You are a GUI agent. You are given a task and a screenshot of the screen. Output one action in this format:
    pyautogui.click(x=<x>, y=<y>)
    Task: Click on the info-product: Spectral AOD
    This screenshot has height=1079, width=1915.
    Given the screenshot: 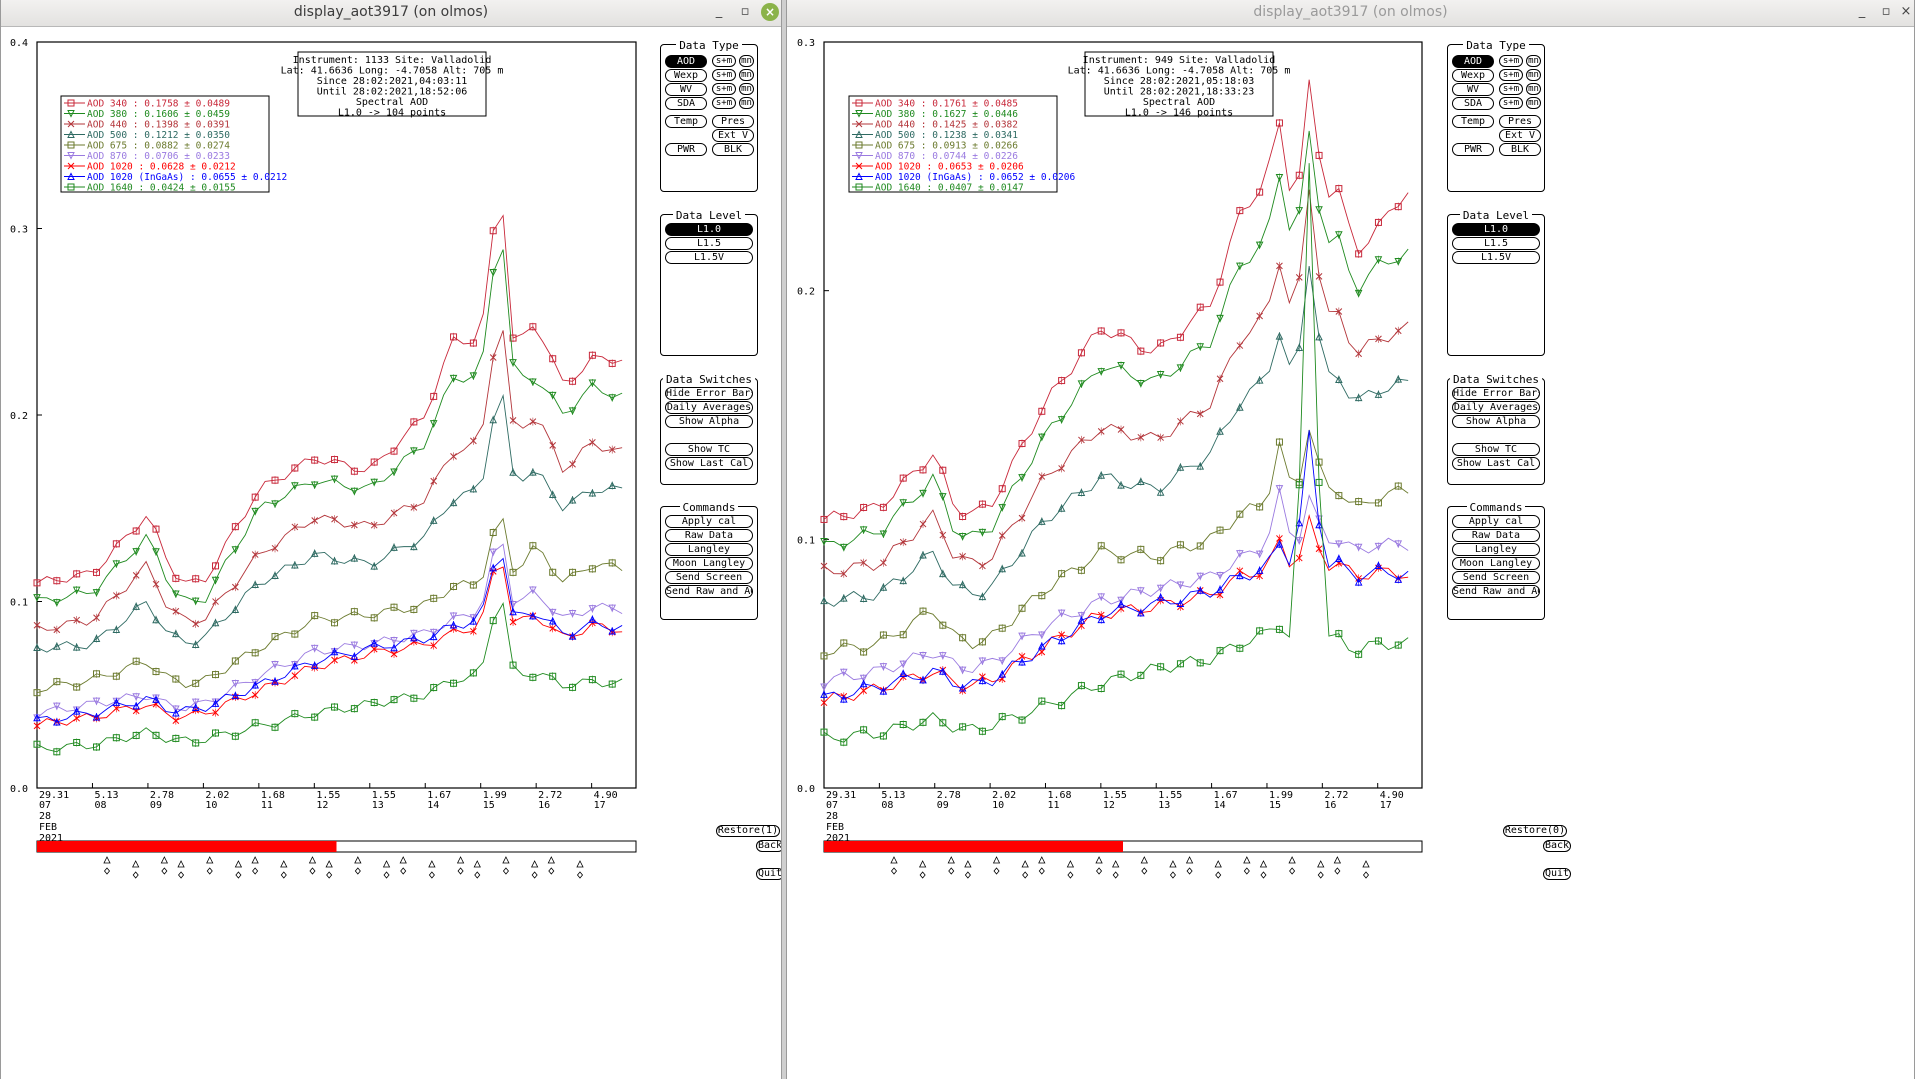 What is the action you would take?
    pyautogui.click(x=1179, y=102)
    